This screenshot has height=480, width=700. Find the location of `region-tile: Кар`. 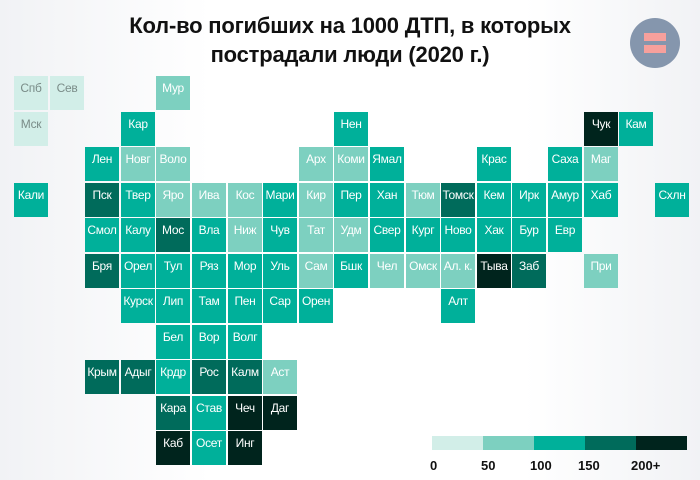

region-tile: Кар is located at coordinates (138, 129).